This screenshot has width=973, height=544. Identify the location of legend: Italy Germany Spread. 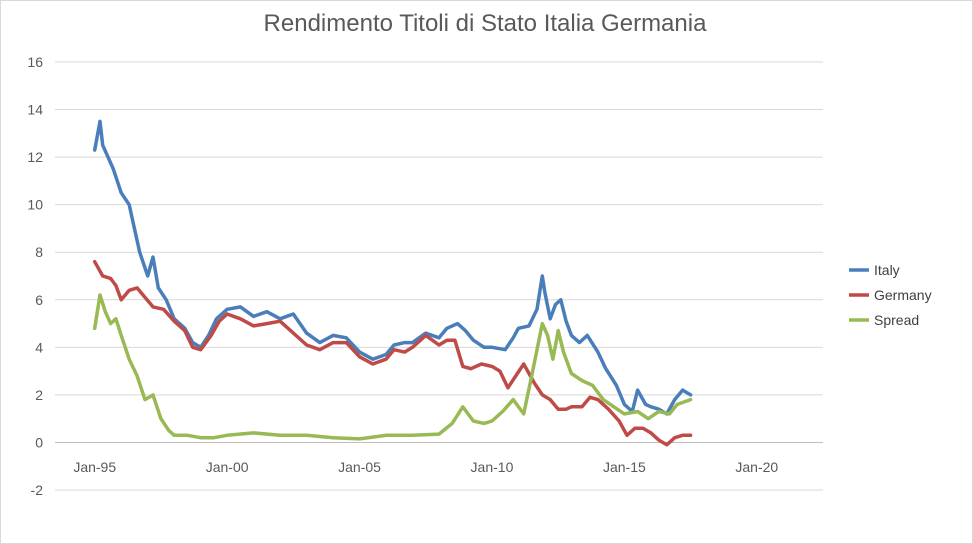
(890, 295).